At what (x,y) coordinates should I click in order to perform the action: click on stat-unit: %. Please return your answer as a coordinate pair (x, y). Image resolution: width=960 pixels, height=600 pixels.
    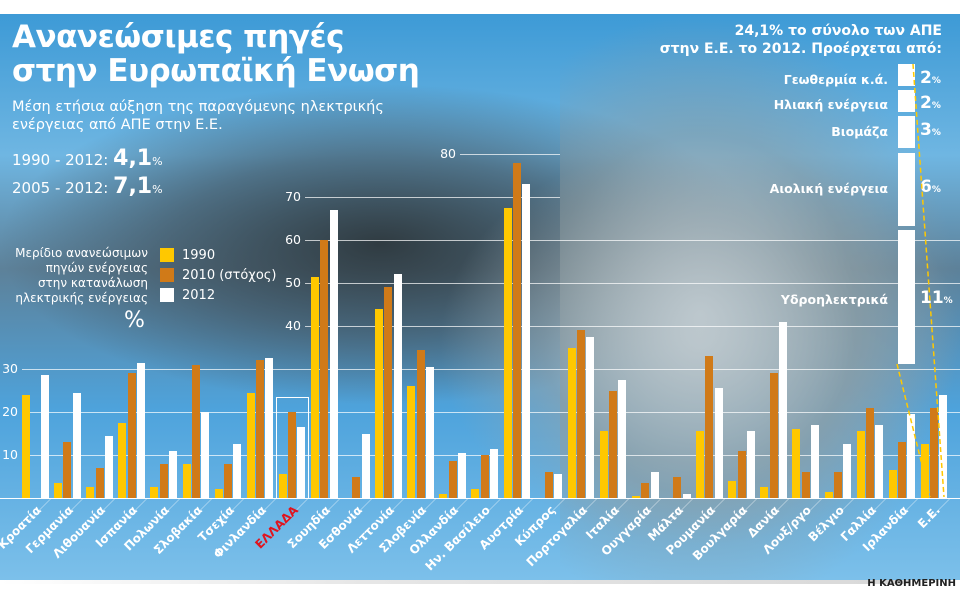
    Looking at the image, I should click on (157, 189).